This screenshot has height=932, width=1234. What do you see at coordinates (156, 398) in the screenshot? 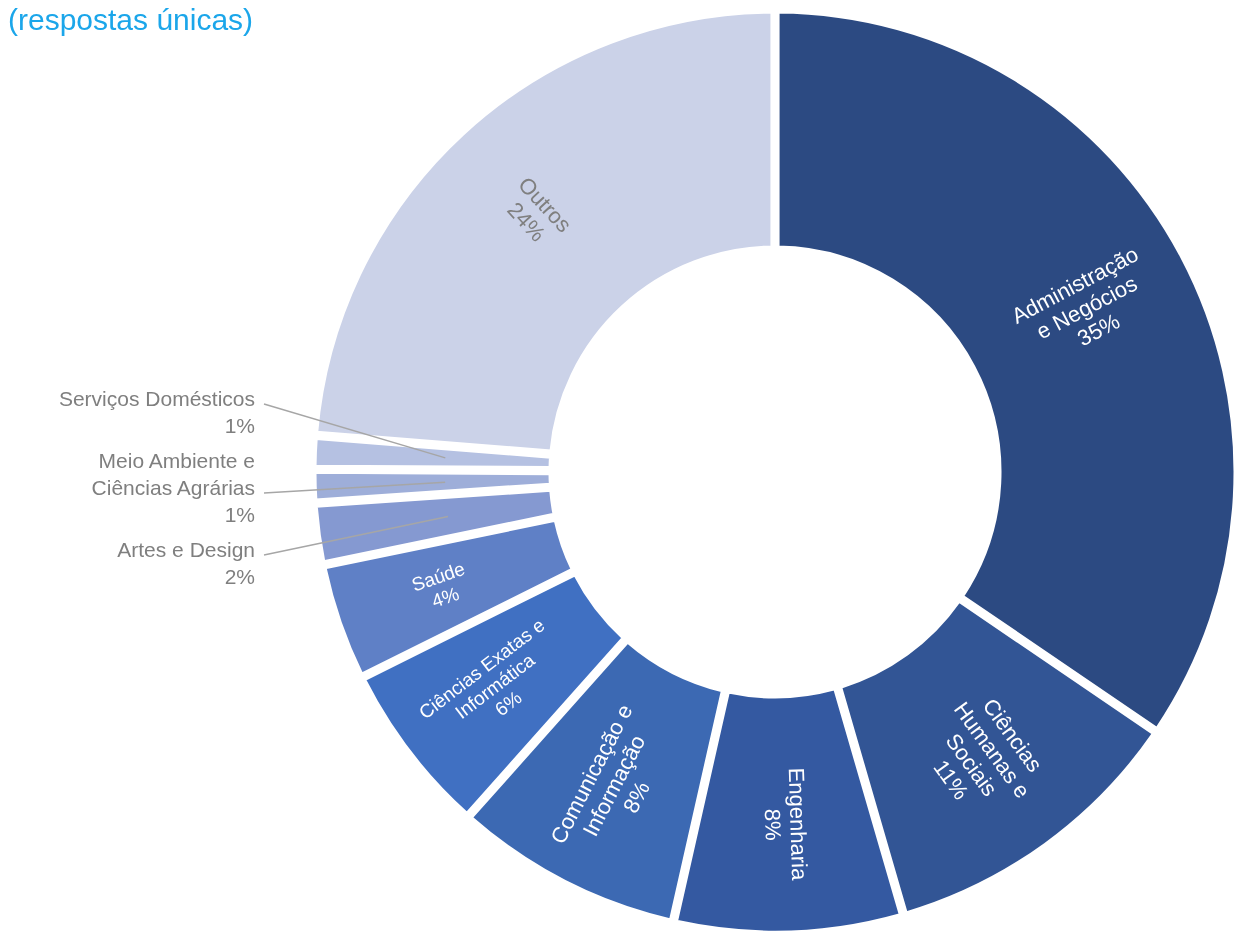
I see `slice-label: Serviços Domésticos` at bounding box center [156, 398].